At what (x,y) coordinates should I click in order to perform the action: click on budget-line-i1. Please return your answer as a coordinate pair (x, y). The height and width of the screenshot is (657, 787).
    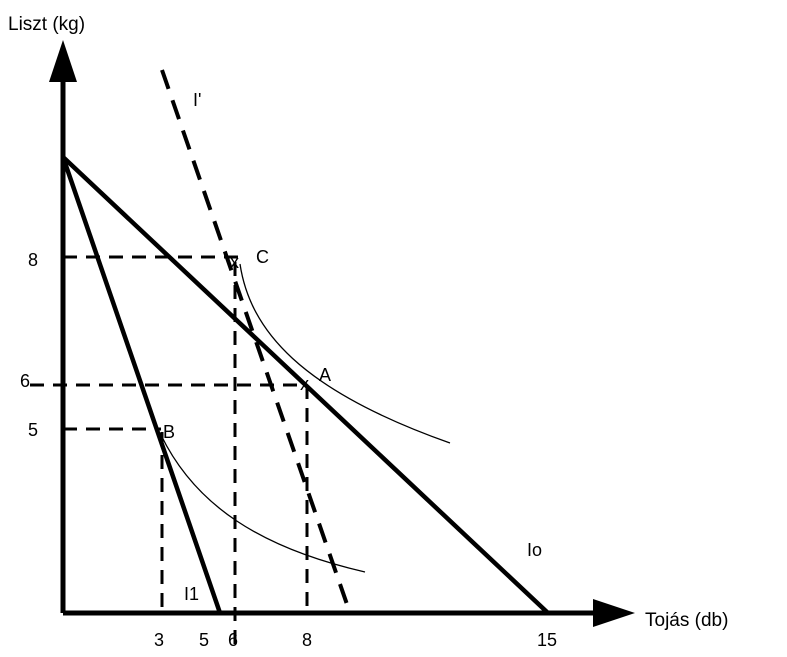
    Looking at the image, I should click on (141, 385).